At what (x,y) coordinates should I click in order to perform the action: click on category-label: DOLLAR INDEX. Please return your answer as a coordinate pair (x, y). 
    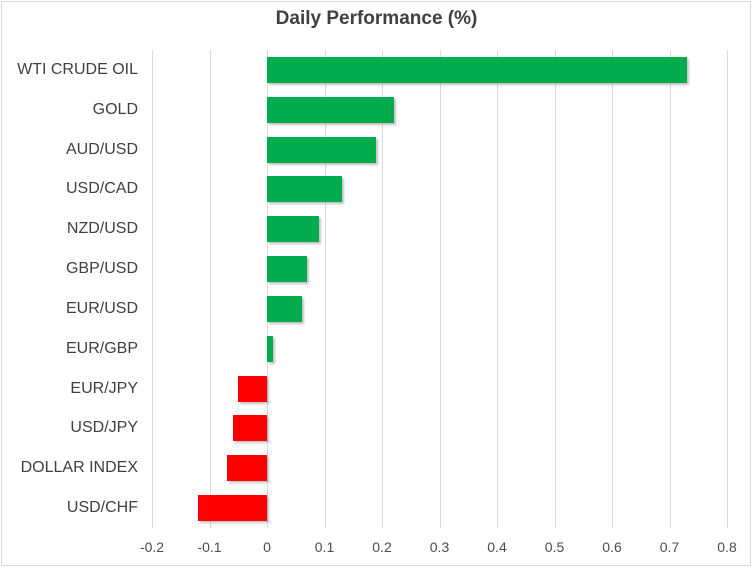
    Looking at the image, I should click on (79, 468).